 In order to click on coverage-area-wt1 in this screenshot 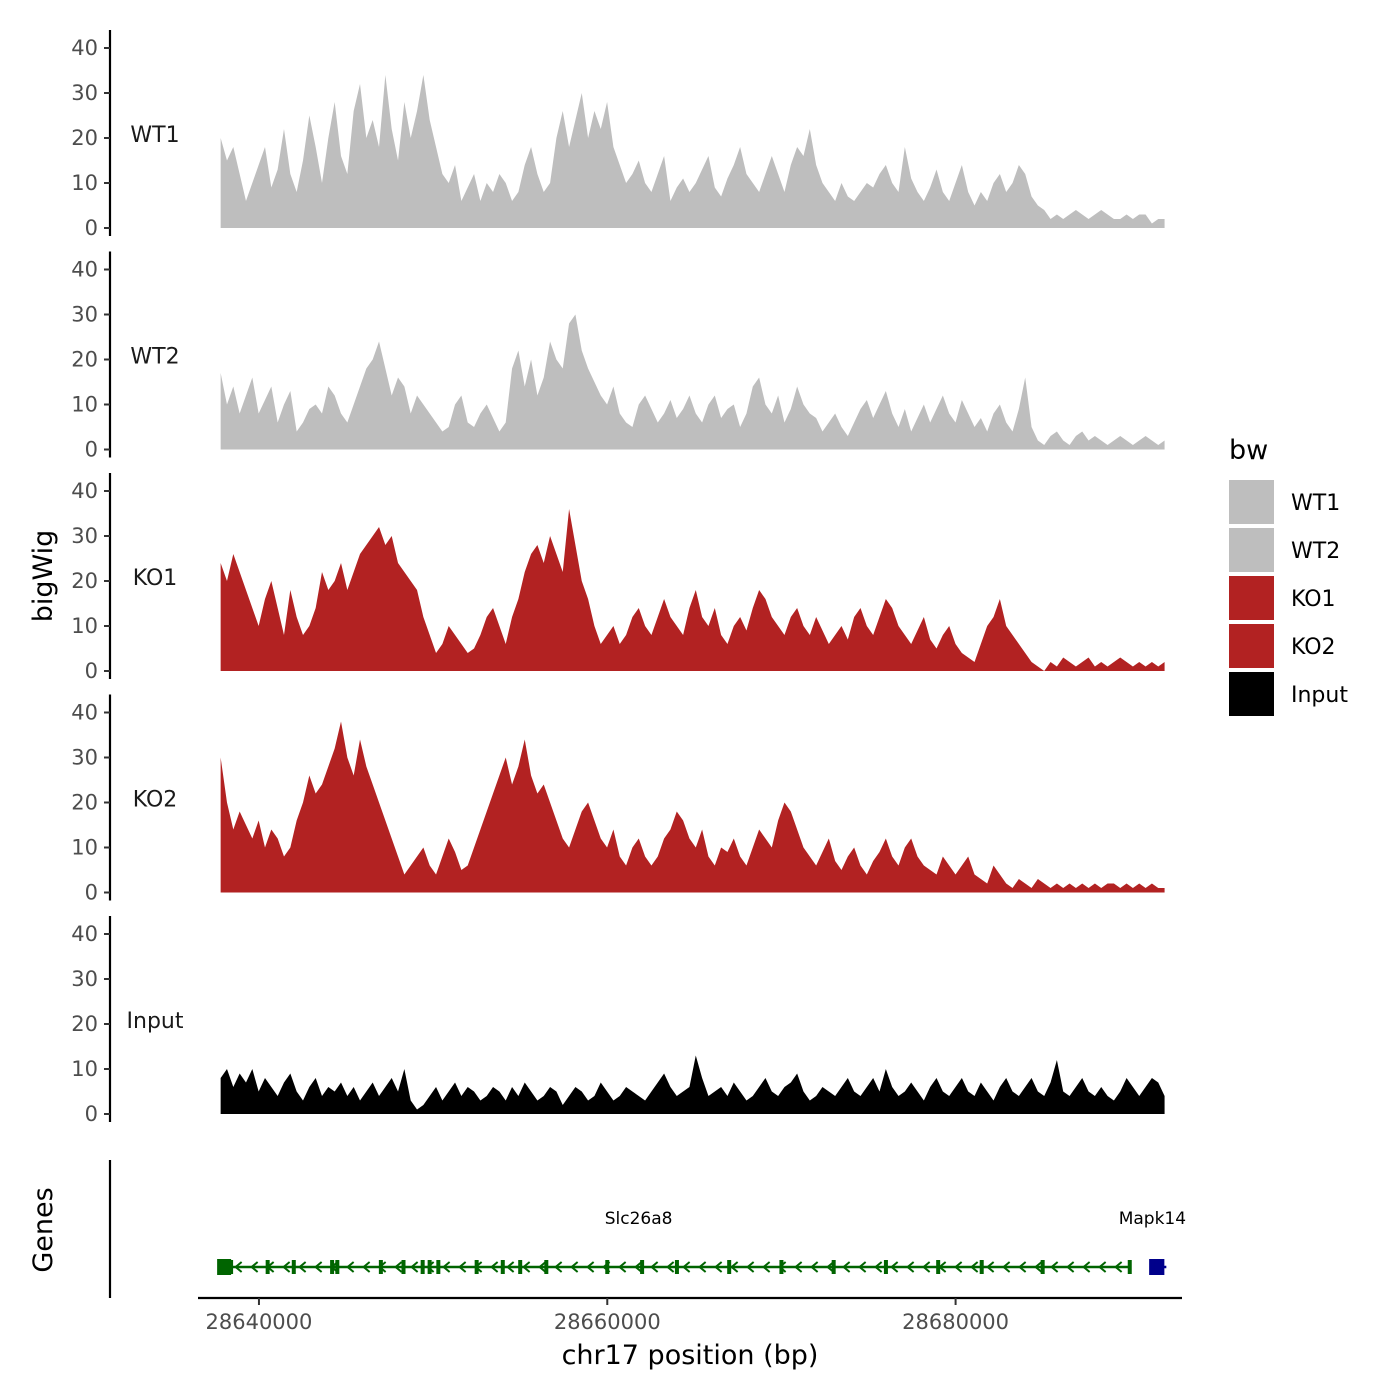, I will do `click(692, 151)`.